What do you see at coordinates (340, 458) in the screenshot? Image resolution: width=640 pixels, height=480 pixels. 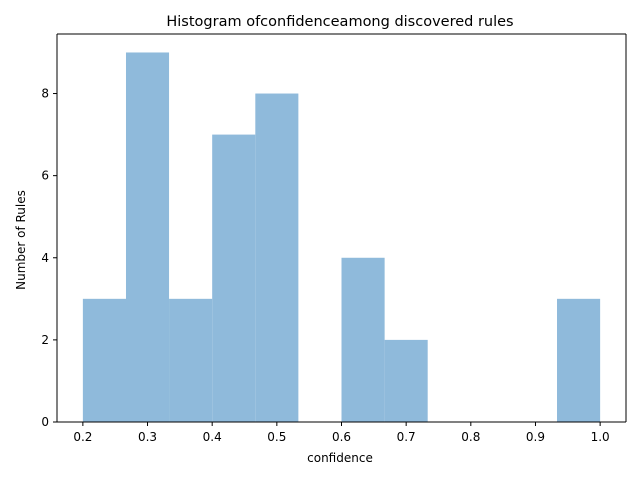 I see `x-axis-label: confidence` at bounding box center [340, 458].